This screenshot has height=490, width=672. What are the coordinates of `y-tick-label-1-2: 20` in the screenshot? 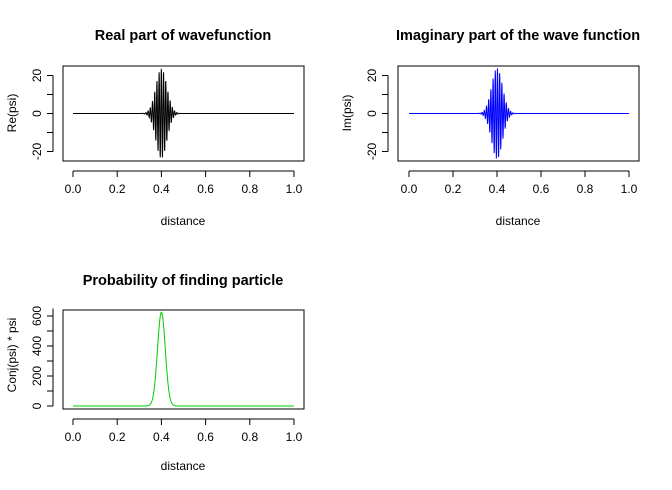 It's located at (372, 76).